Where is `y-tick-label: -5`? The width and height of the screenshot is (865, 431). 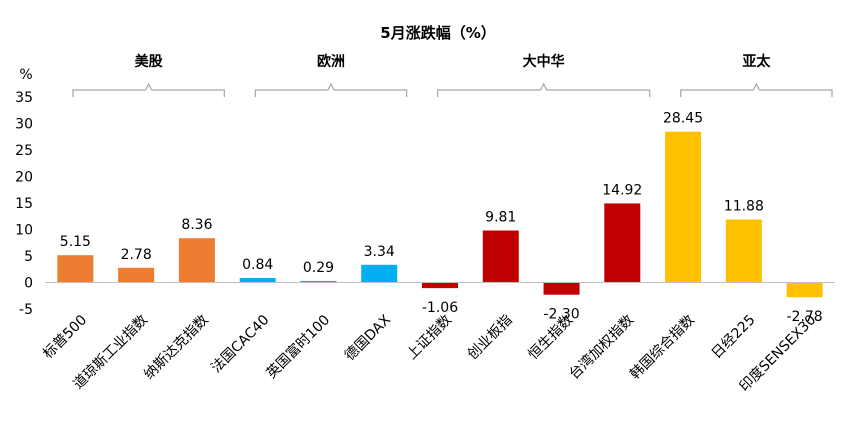
y-tick-label: -5 is located at coordinates (26, 310).